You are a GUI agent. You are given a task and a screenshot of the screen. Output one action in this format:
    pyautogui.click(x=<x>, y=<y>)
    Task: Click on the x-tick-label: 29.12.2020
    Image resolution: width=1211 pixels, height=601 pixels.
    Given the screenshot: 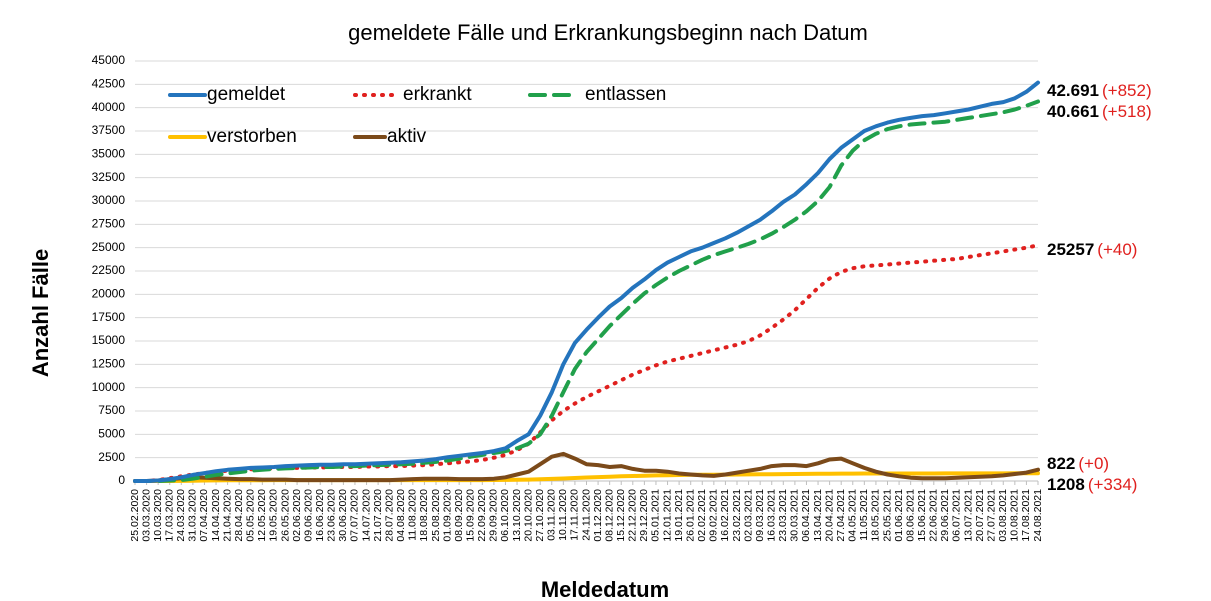 What is the action you would take?
    pyautogui.click(x=644, y=515)
    